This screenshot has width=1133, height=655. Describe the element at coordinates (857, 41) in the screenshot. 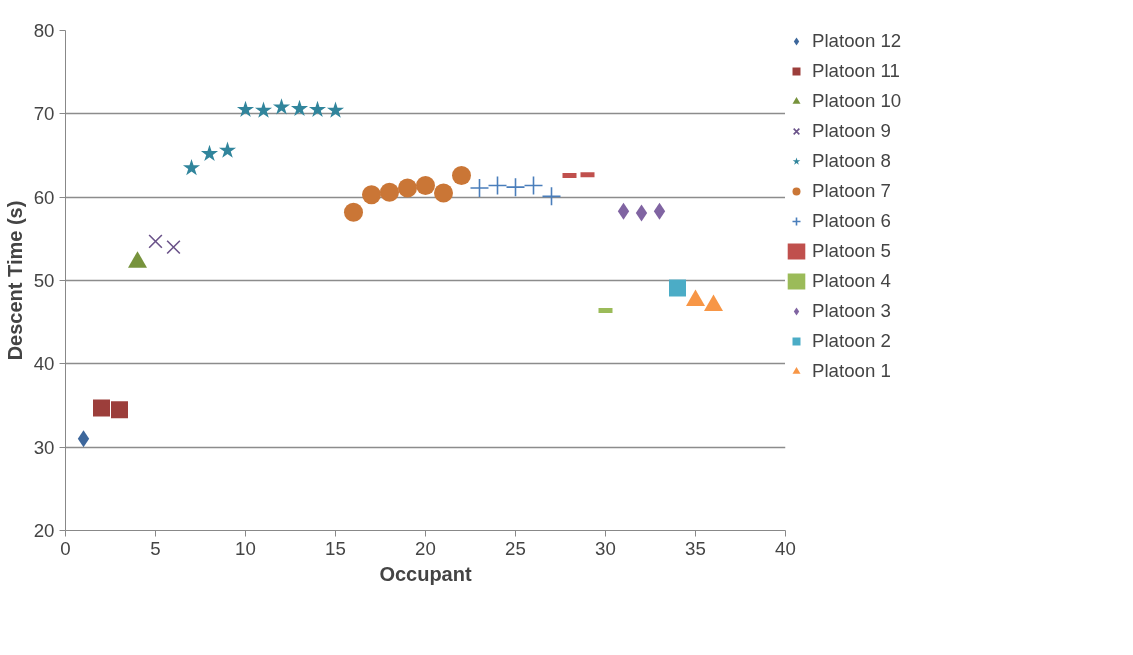

I see `legend-label: Platoon 12` at that location.